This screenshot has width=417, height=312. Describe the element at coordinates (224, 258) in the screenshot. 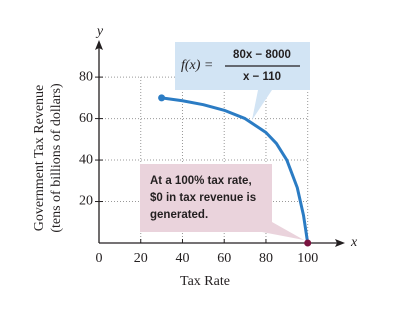

I see `x-tick-label: 60` at that location.